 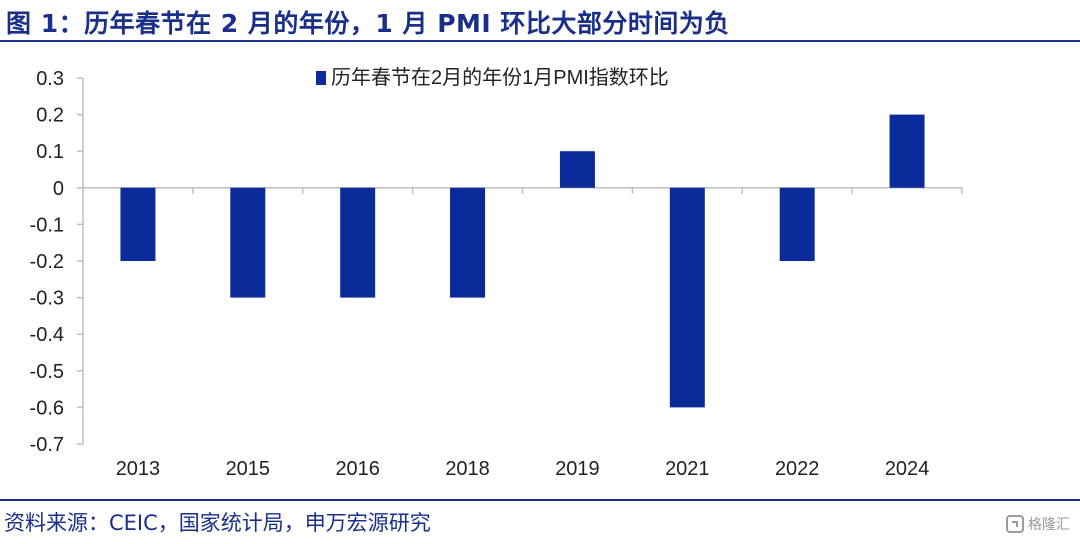 What do you see at coordinates (540, 500) in the screenshot?
I see `footer-divider` at bounding box center [540, 500].